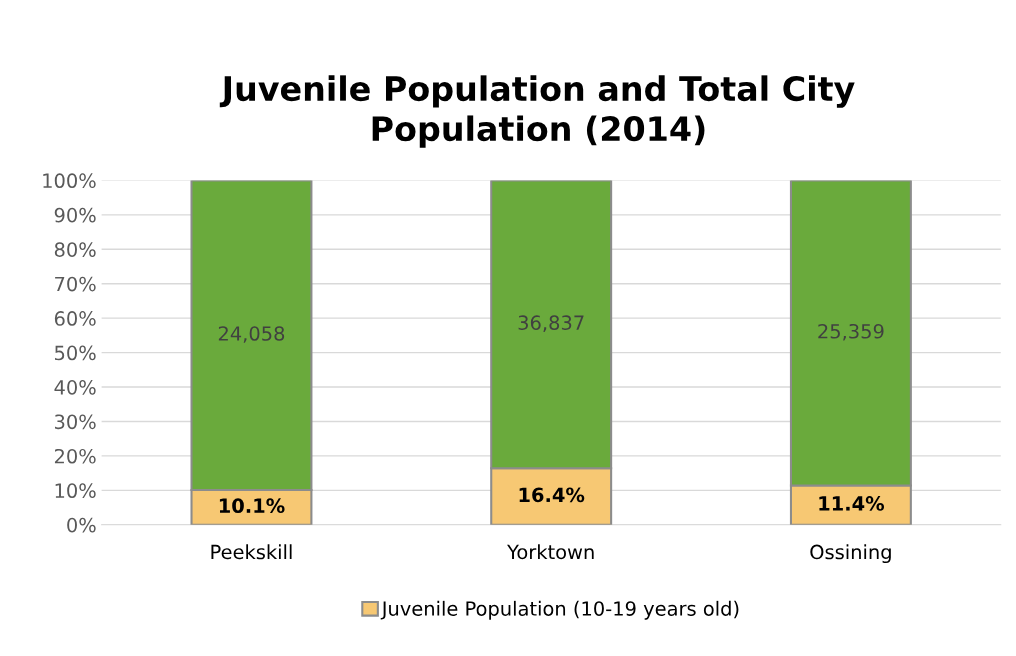 The image size is (1016, 656). Describe the element at coordinates (75, 318) in the screenshot. I see `y-tick-label: 60%` at that location.